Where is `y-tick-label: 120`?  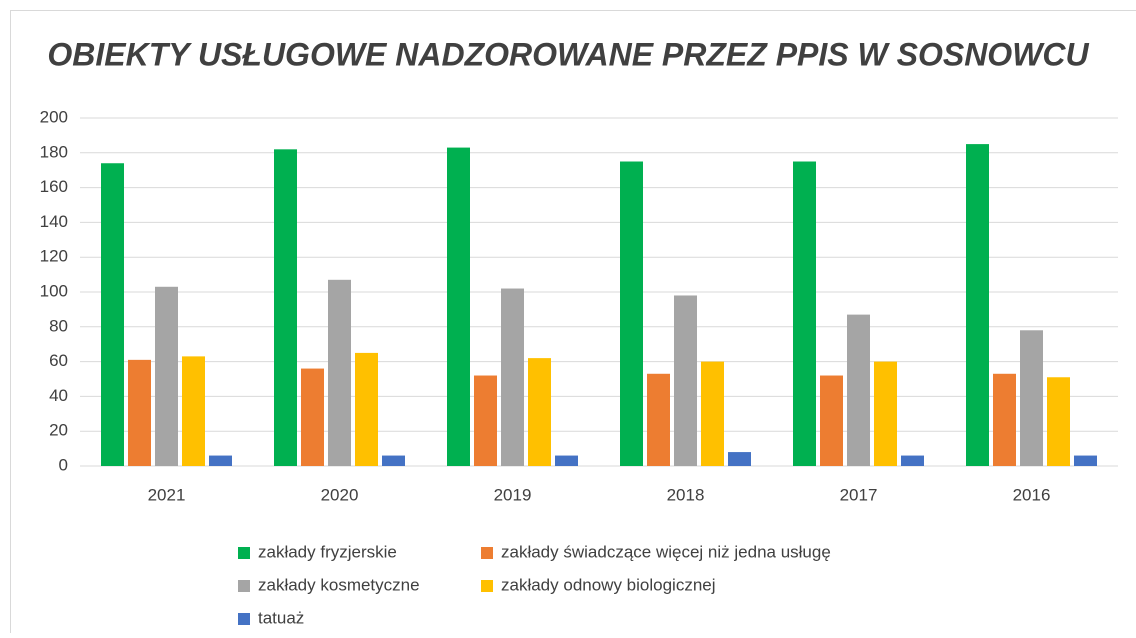
y-tick-label: 120 is located at coordinates (54, 256).